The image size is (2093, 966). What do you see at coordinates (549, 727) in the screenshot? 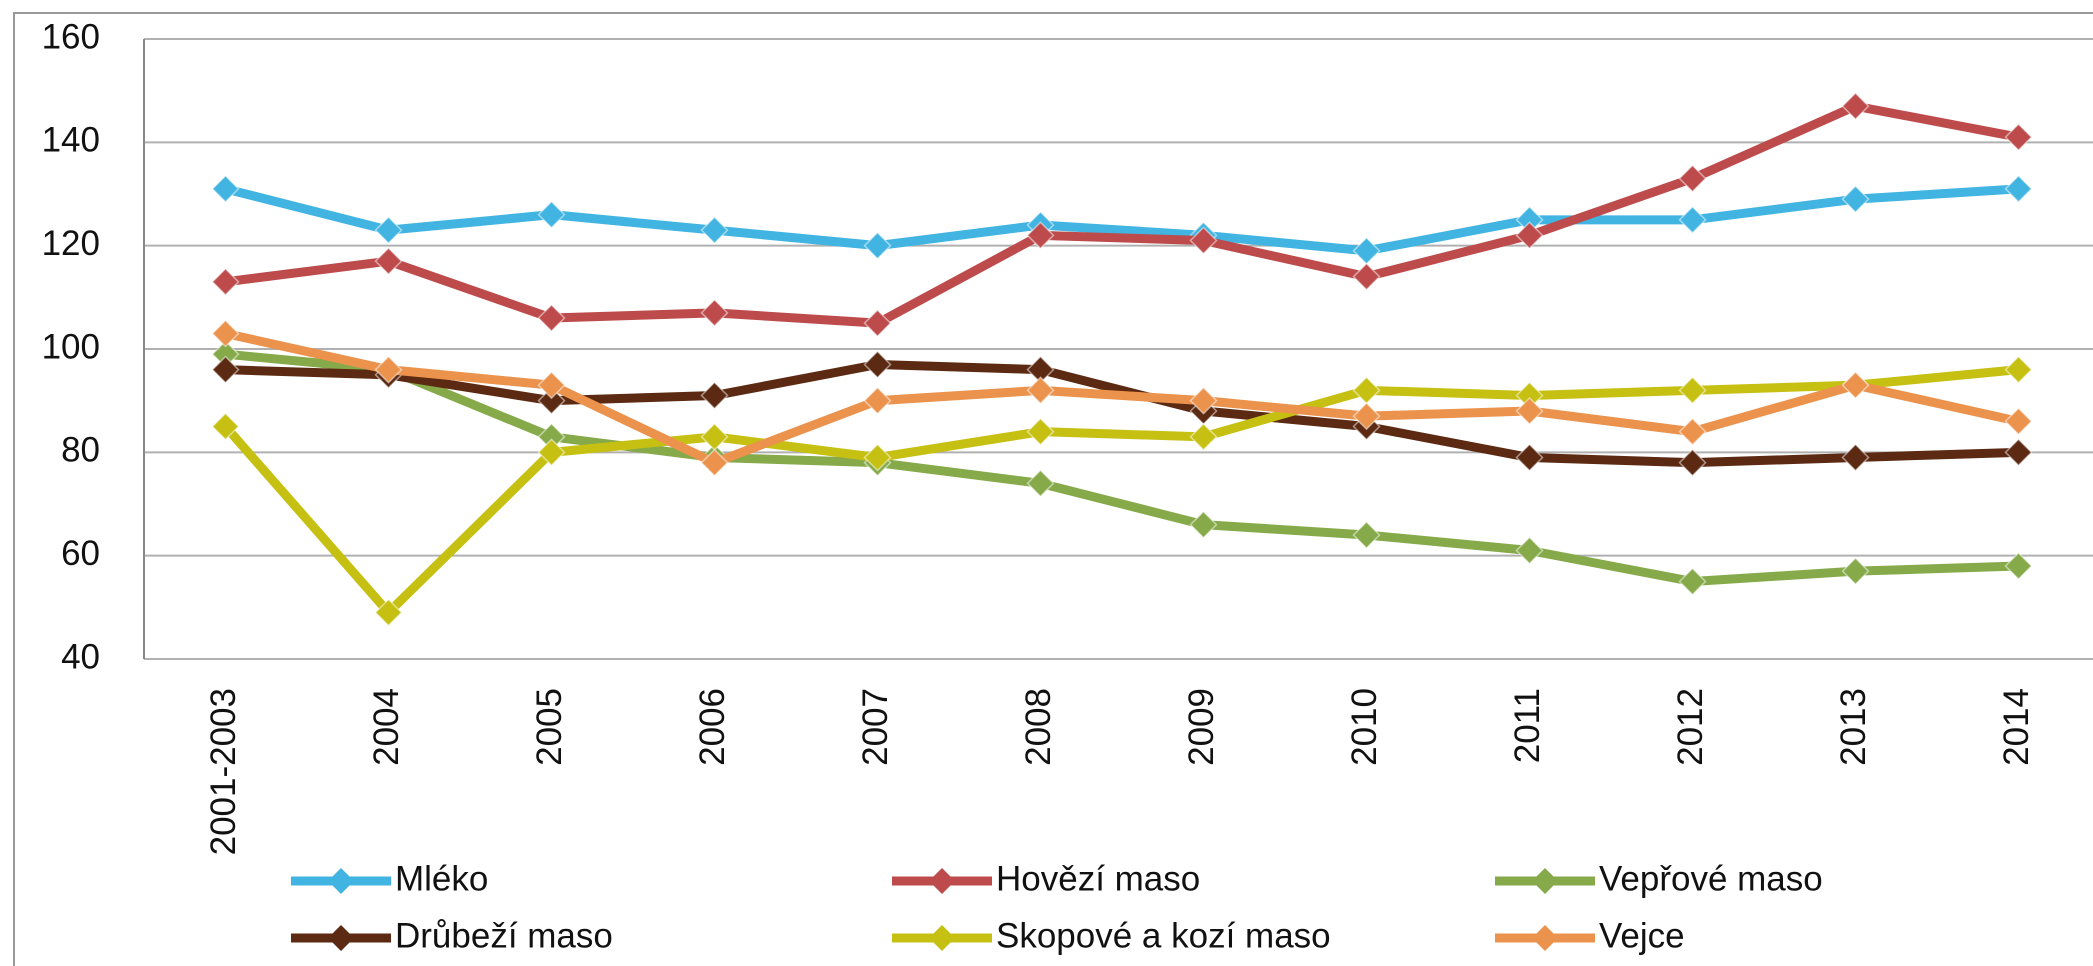
I see `x-tick-label: 2005` at bounding box center [549, 727].